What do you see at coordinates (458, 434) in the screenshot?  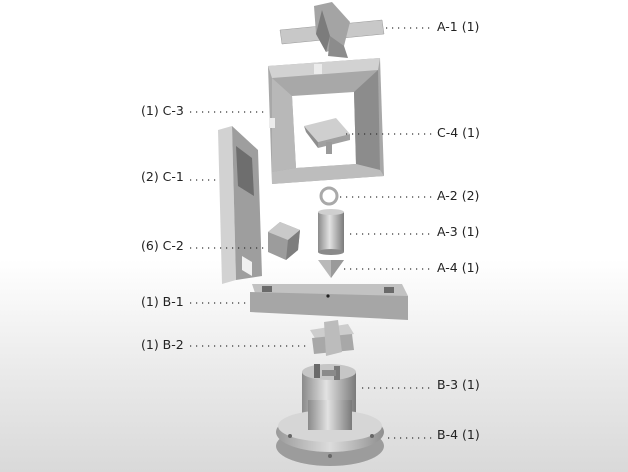 I see `label-b4: B-4 (1)` at bounding box center [458, 434].